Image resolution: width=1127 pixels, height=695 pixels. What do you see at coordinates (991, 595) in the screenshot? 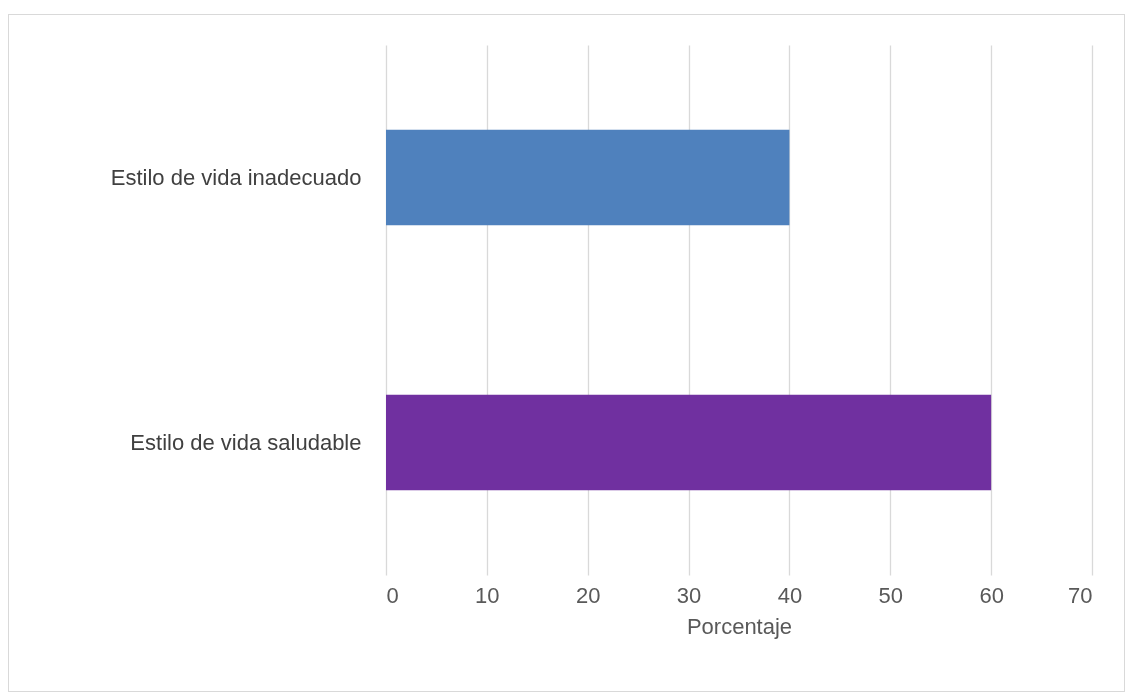
I see `x-tick-label: 60` at bounding box center [991, 595].